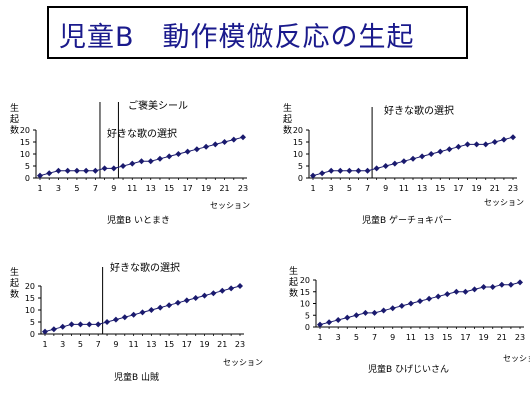 The width and height of the screenshot is (530, 411). What do you see at coordinates (516, 358) in the screenshot?
I see `x-axis-label: セッション` at bounding box center [516, 358].